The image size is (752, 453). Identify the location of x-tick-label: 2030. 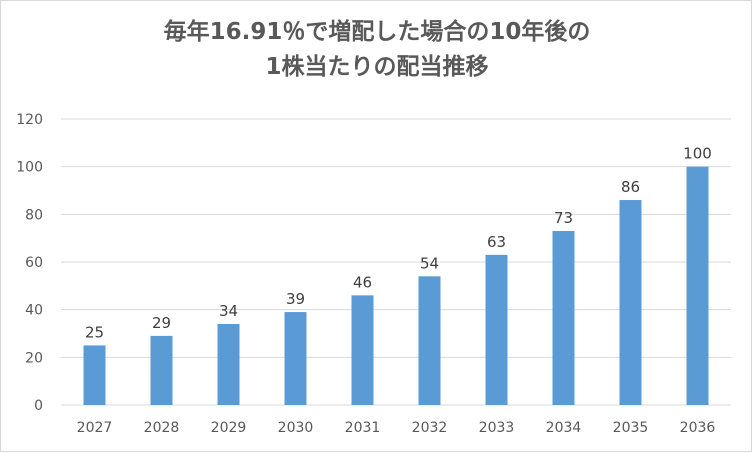
(296, 428).